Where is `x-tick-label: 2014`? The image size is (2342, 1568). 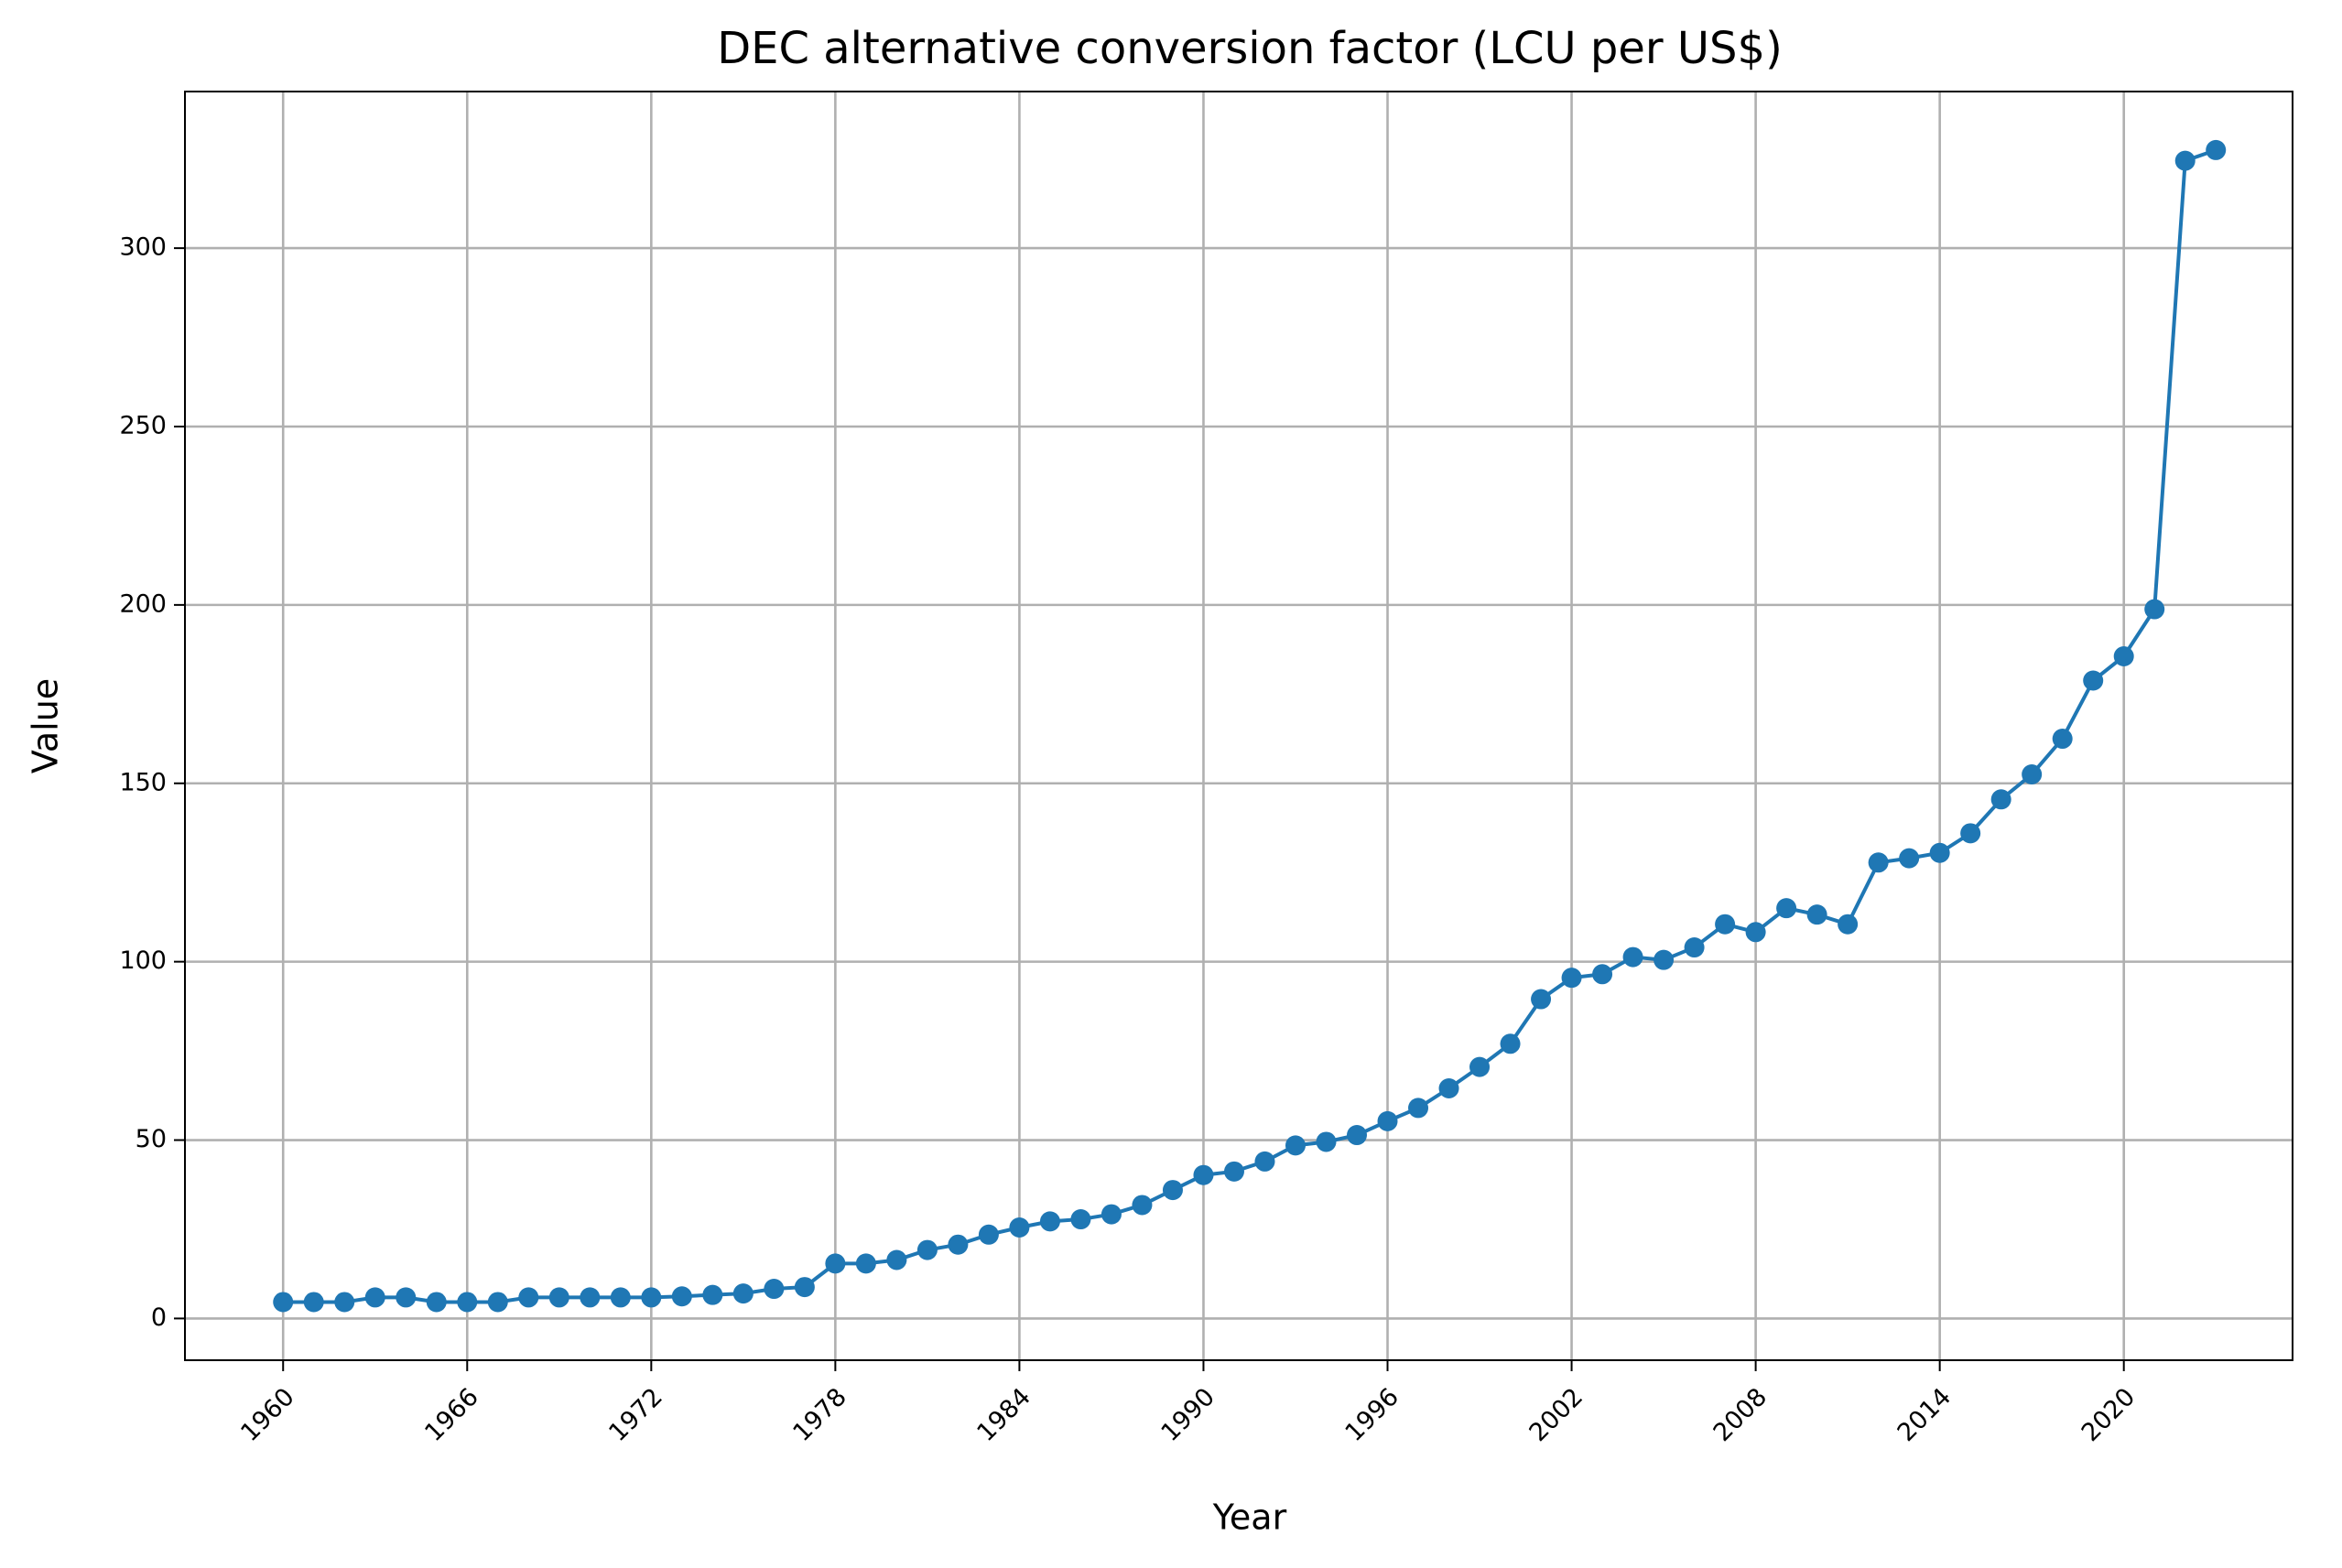
x-tick-label: 2014 is located at coordinates (1925, 1416).